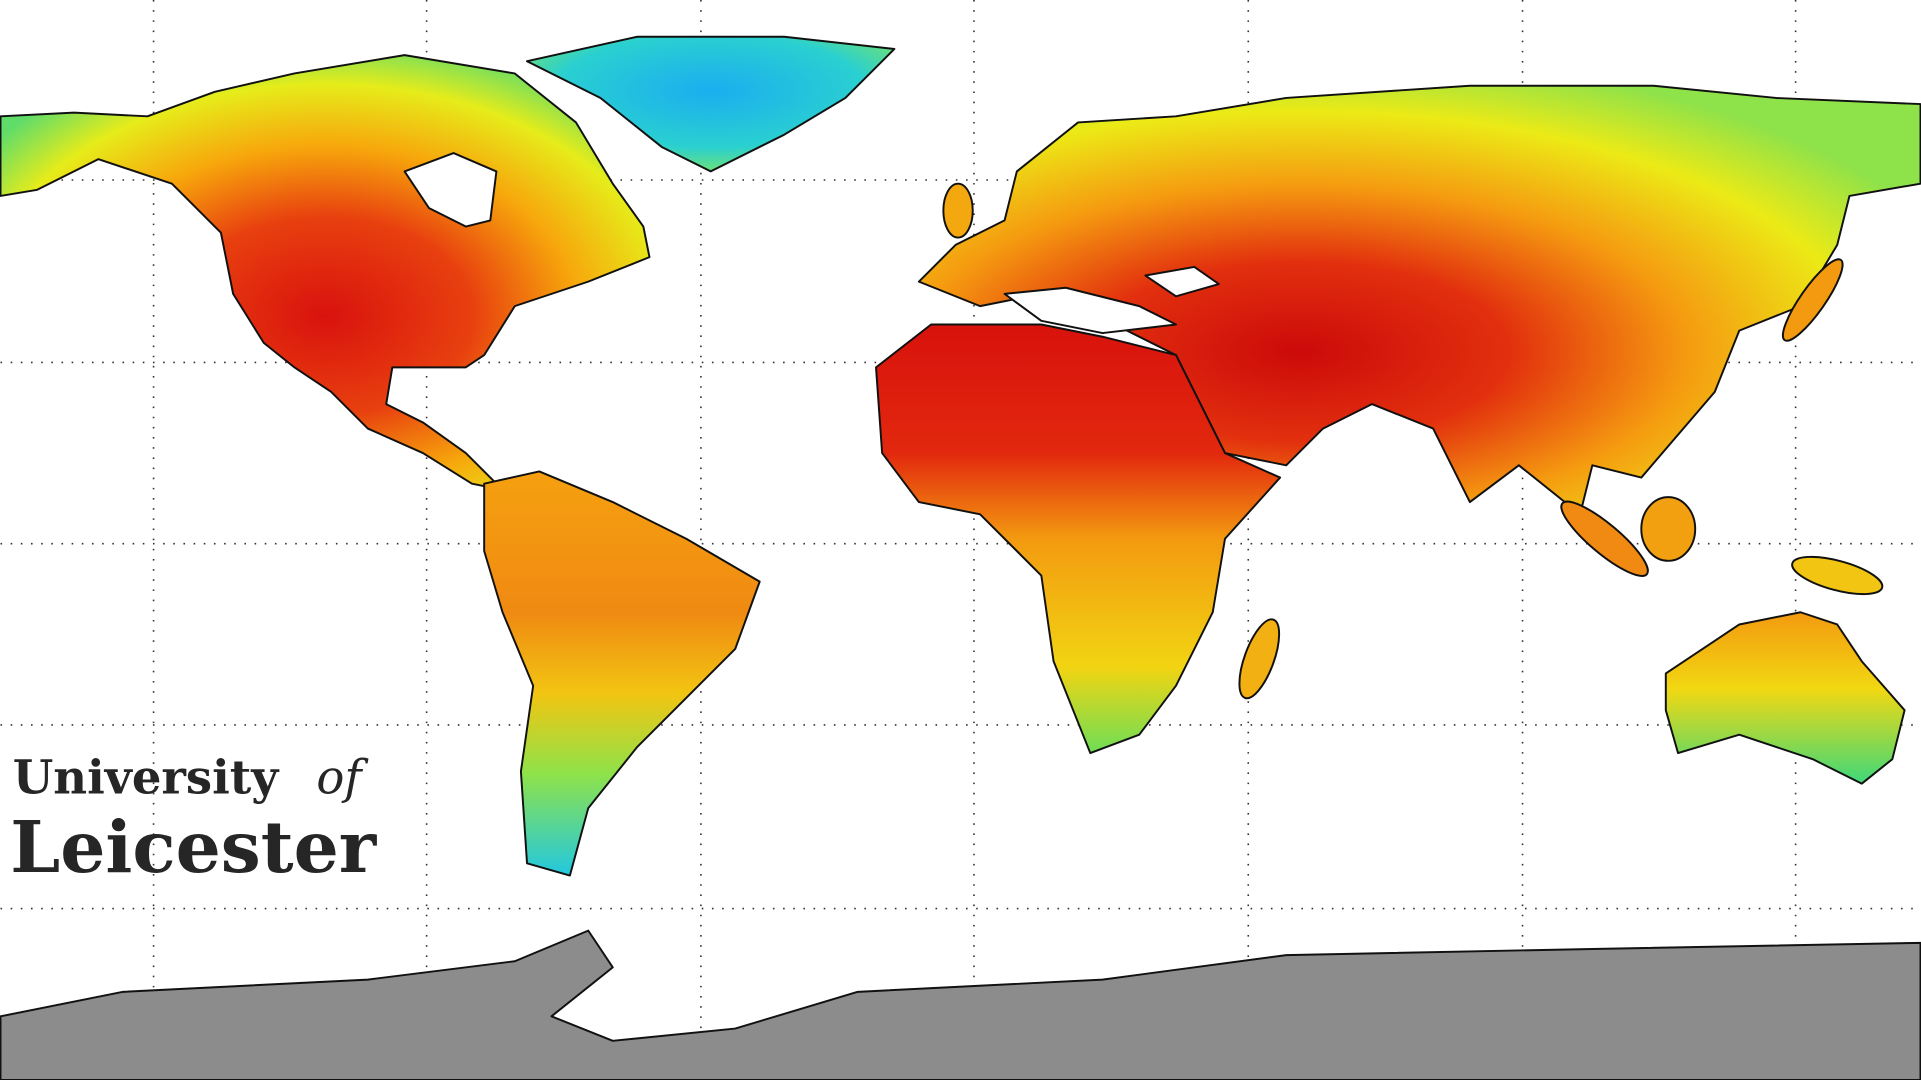  What do you see at coordinates (450, 190) in the screenshot?
I see `hudson-bay` at bounding box center [450, 190].